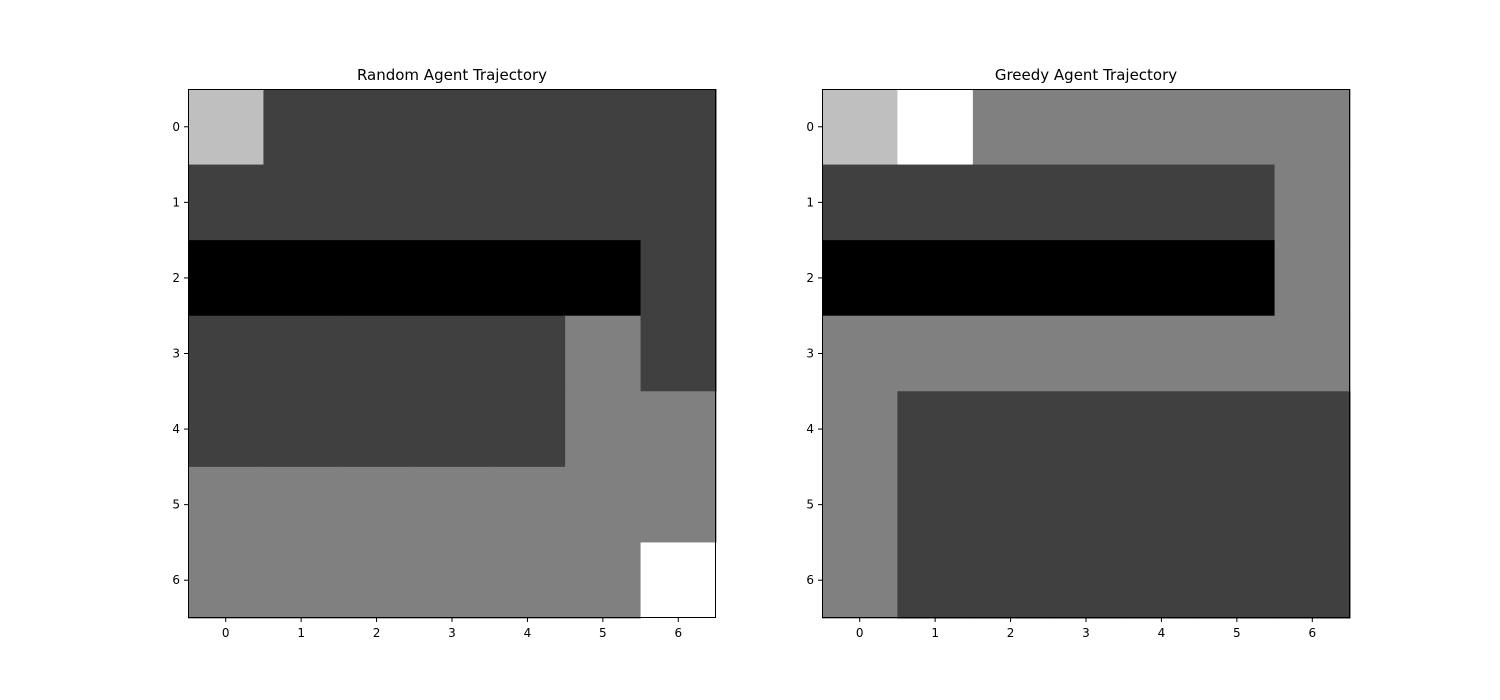  Describe the element at coordinates (452, 75) in the screenshot. I see `chart-title: Random Agent Trajectory` at that location.